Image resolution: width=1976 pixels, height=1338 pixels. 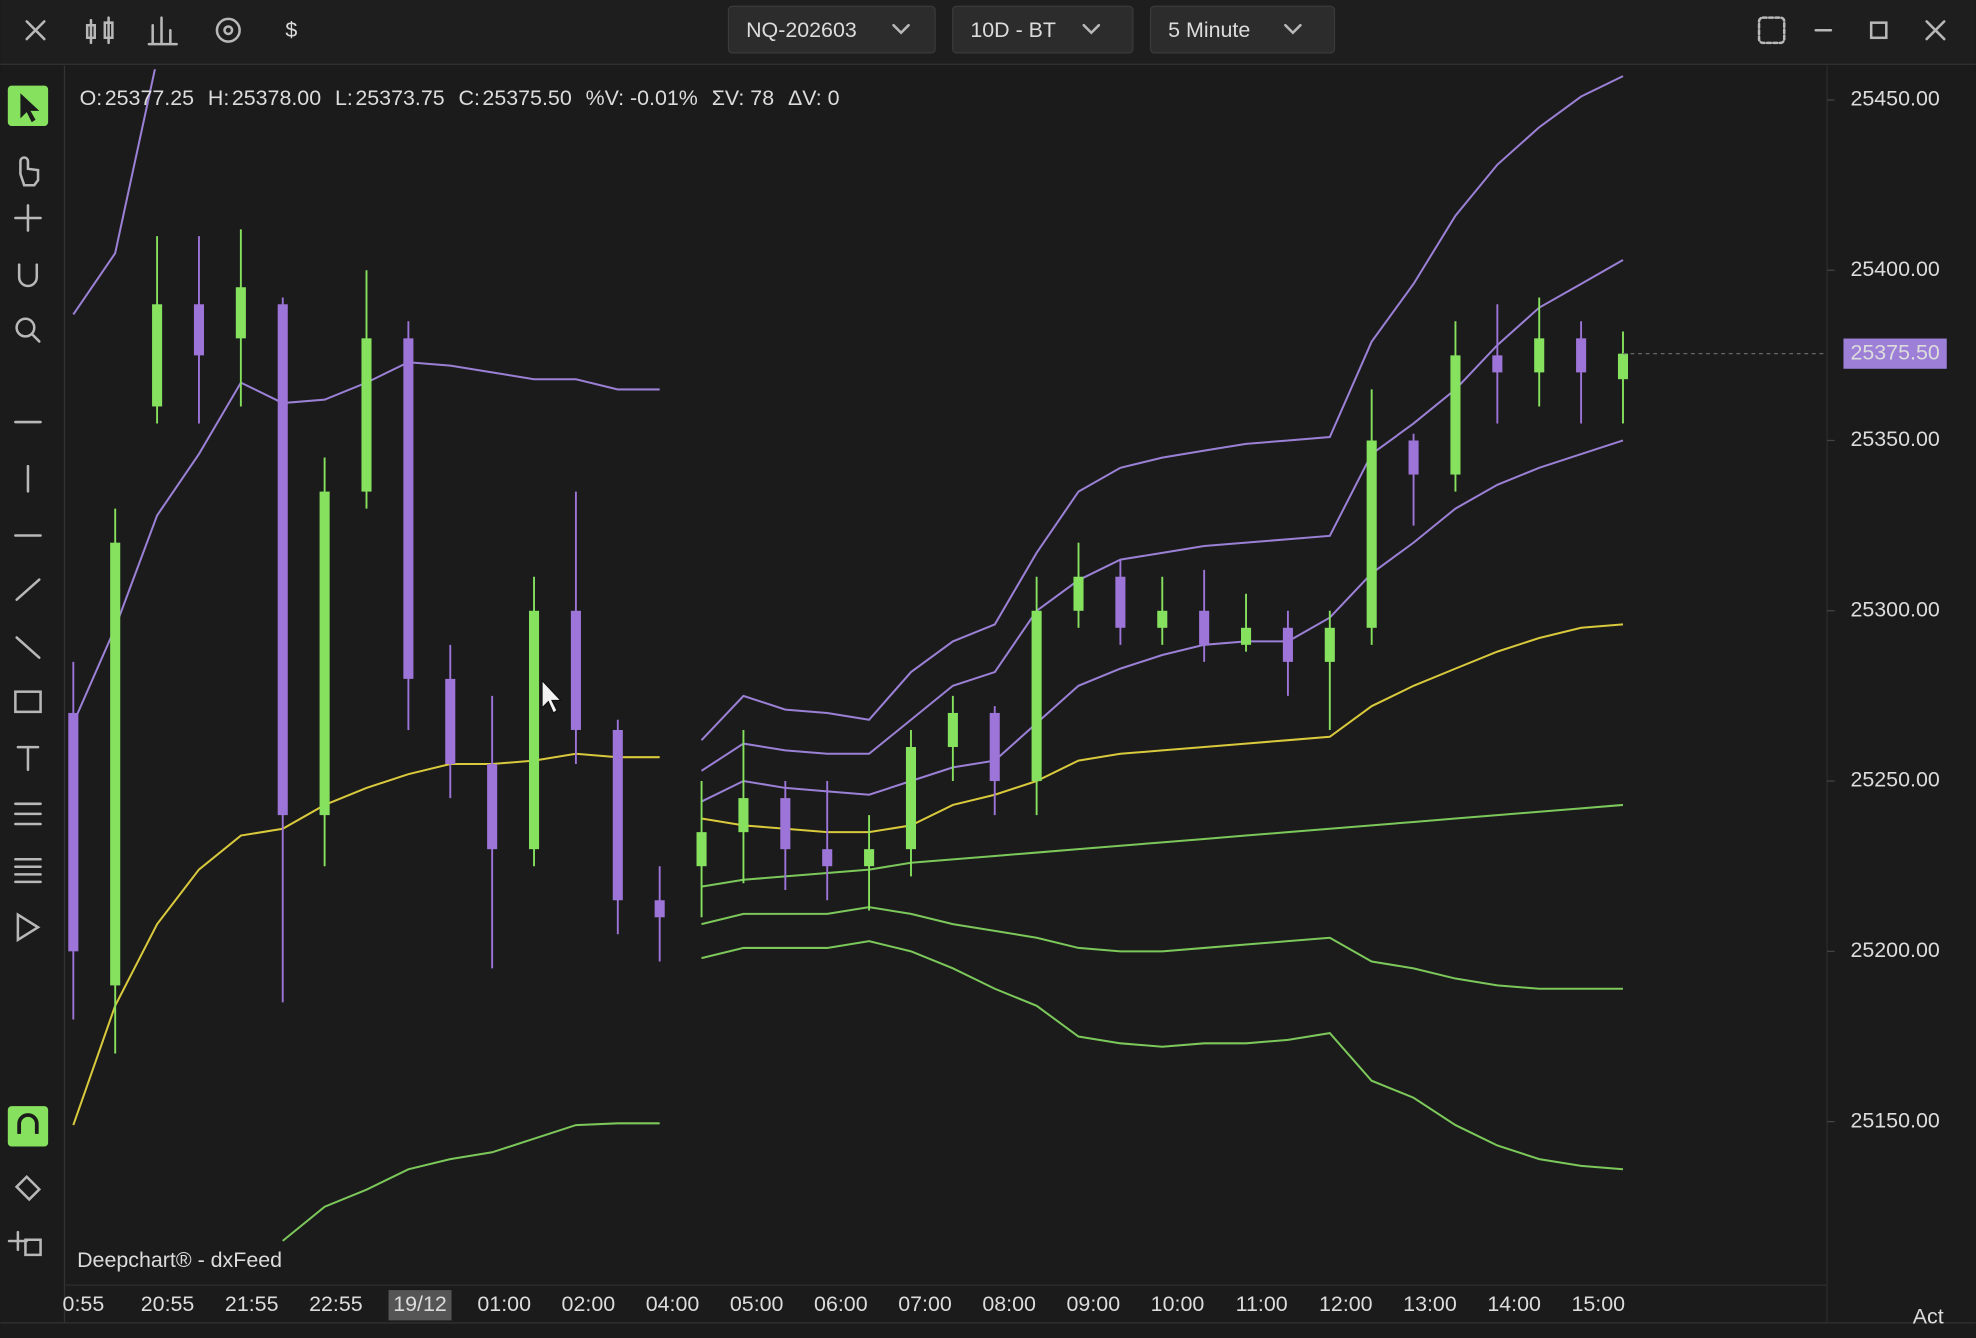 What do you see at coordinates (1894, 950) in the screenshot?
I see `y-tick-label: 25200.00` at bounding box center [1894, 950].